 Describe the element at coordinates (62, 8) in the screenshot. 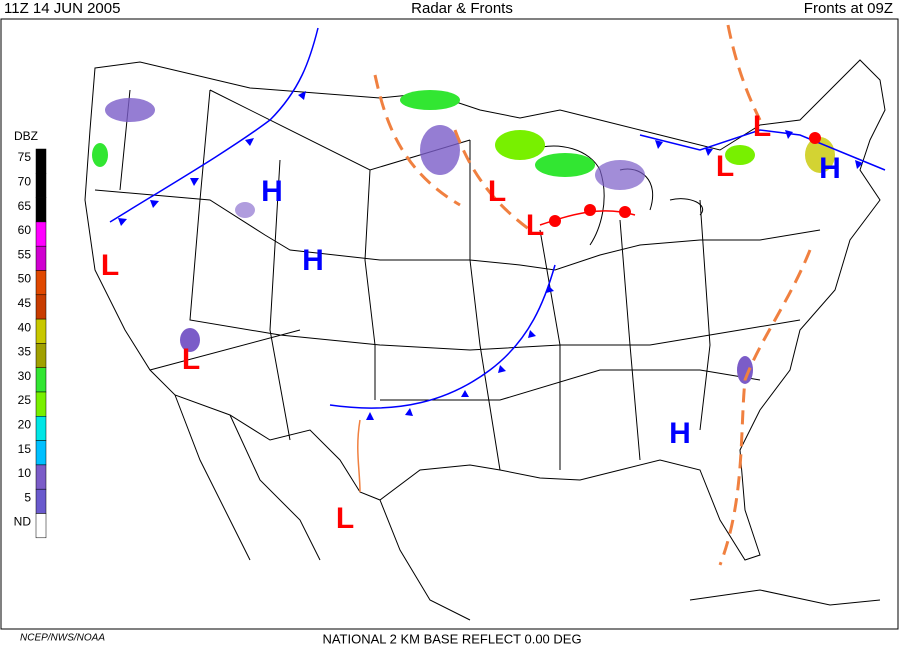

I see `header-time: 11Z 14 JUN 2005` at that location.